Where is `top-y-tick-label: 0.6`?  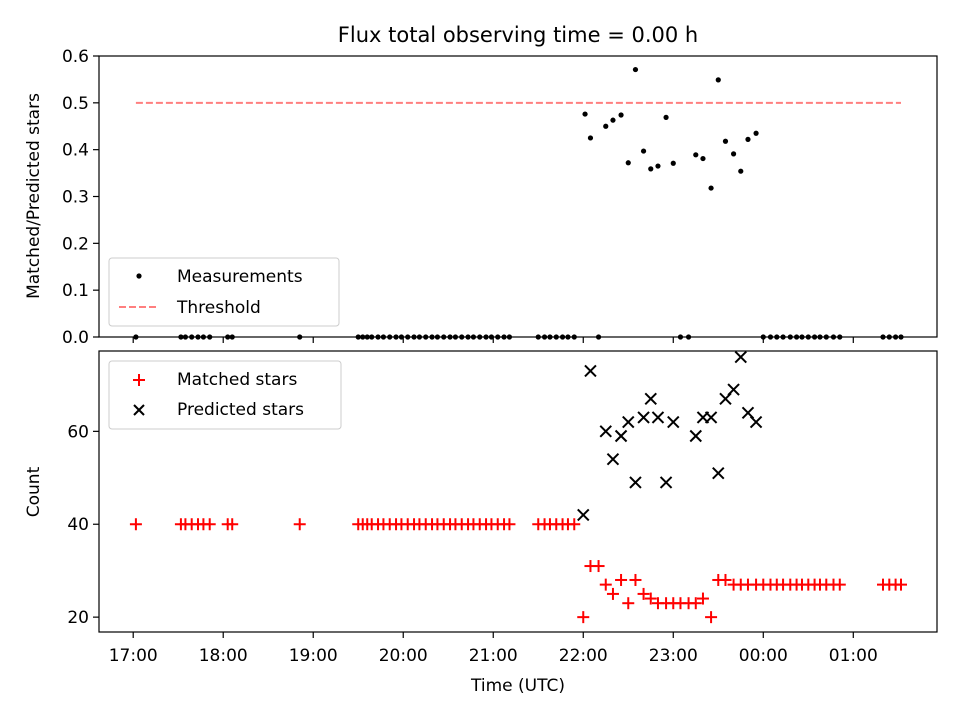 top-y-tick-label: 0.6 is located at coordinates (75, 57).